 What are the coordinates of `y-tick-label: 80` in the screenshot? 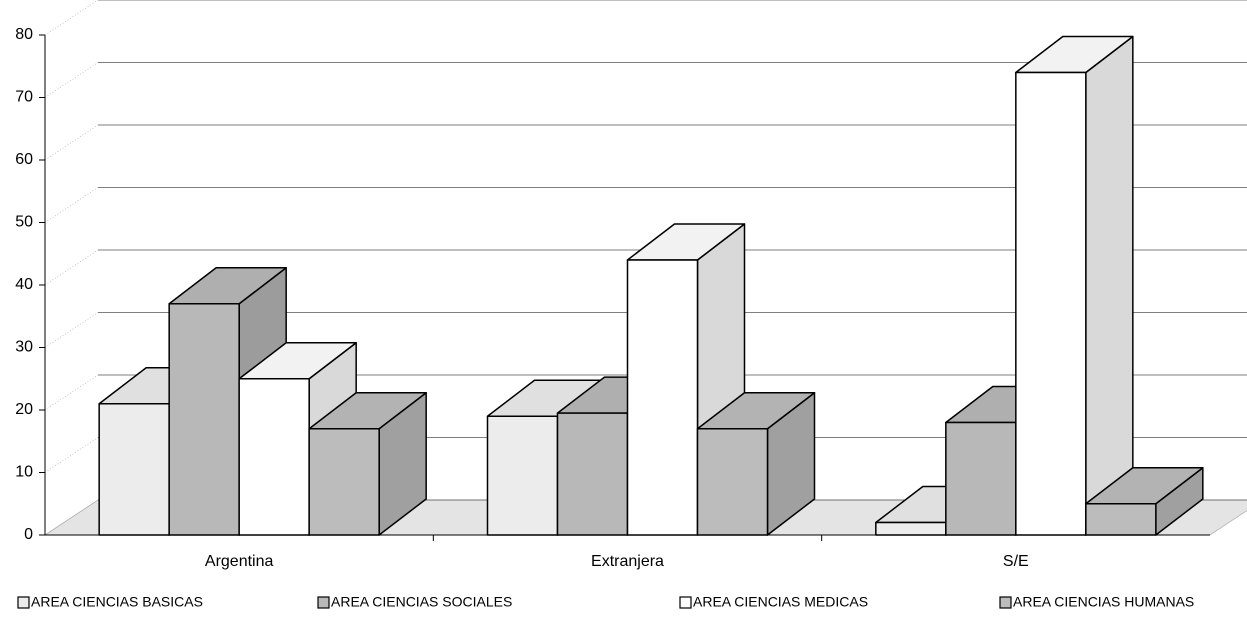 It's located at (24, 34).